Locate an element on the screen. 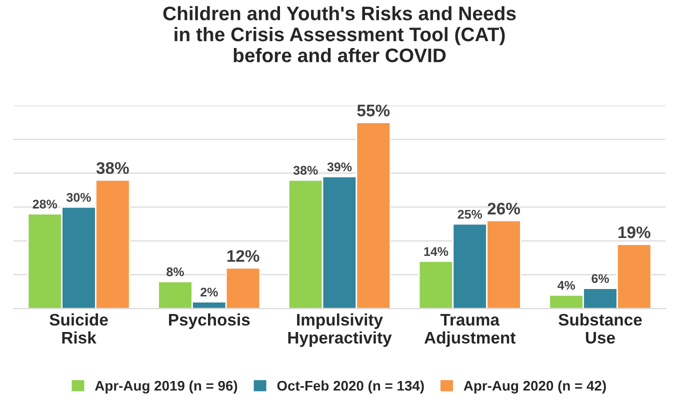  x-tick-label: Trauma Adjustment is located at coordinates (470, 330).